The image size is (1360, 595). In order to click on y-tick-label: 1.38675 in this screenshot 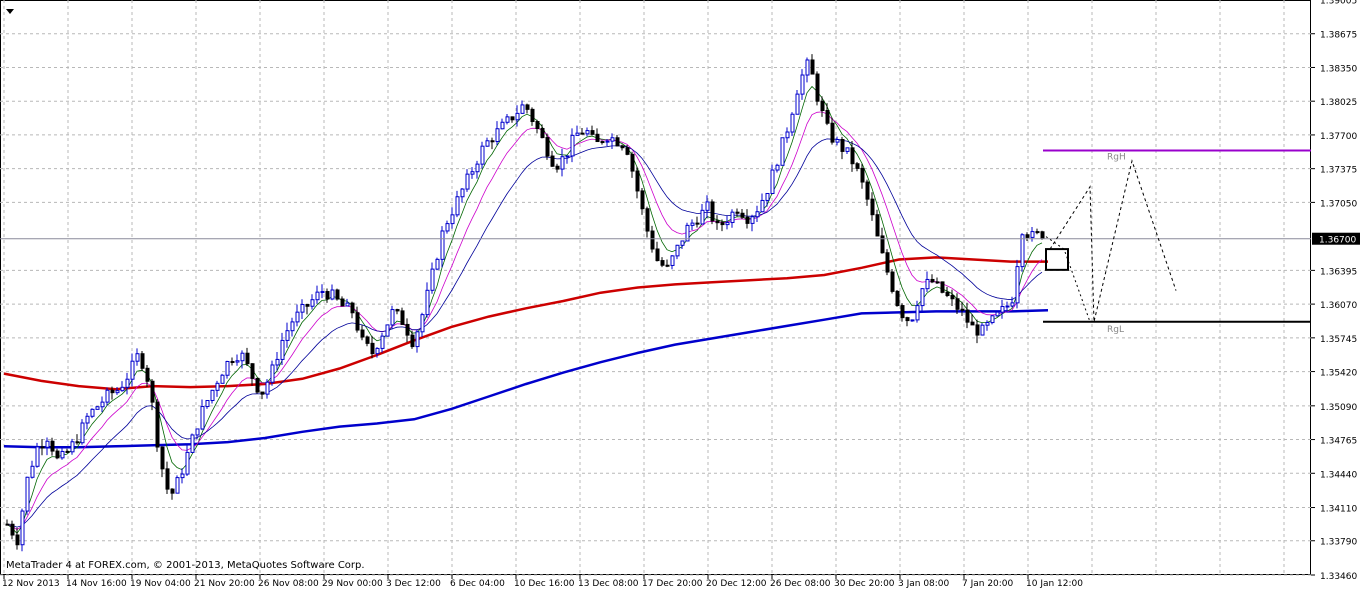, I will do `click(1338, 36)`.